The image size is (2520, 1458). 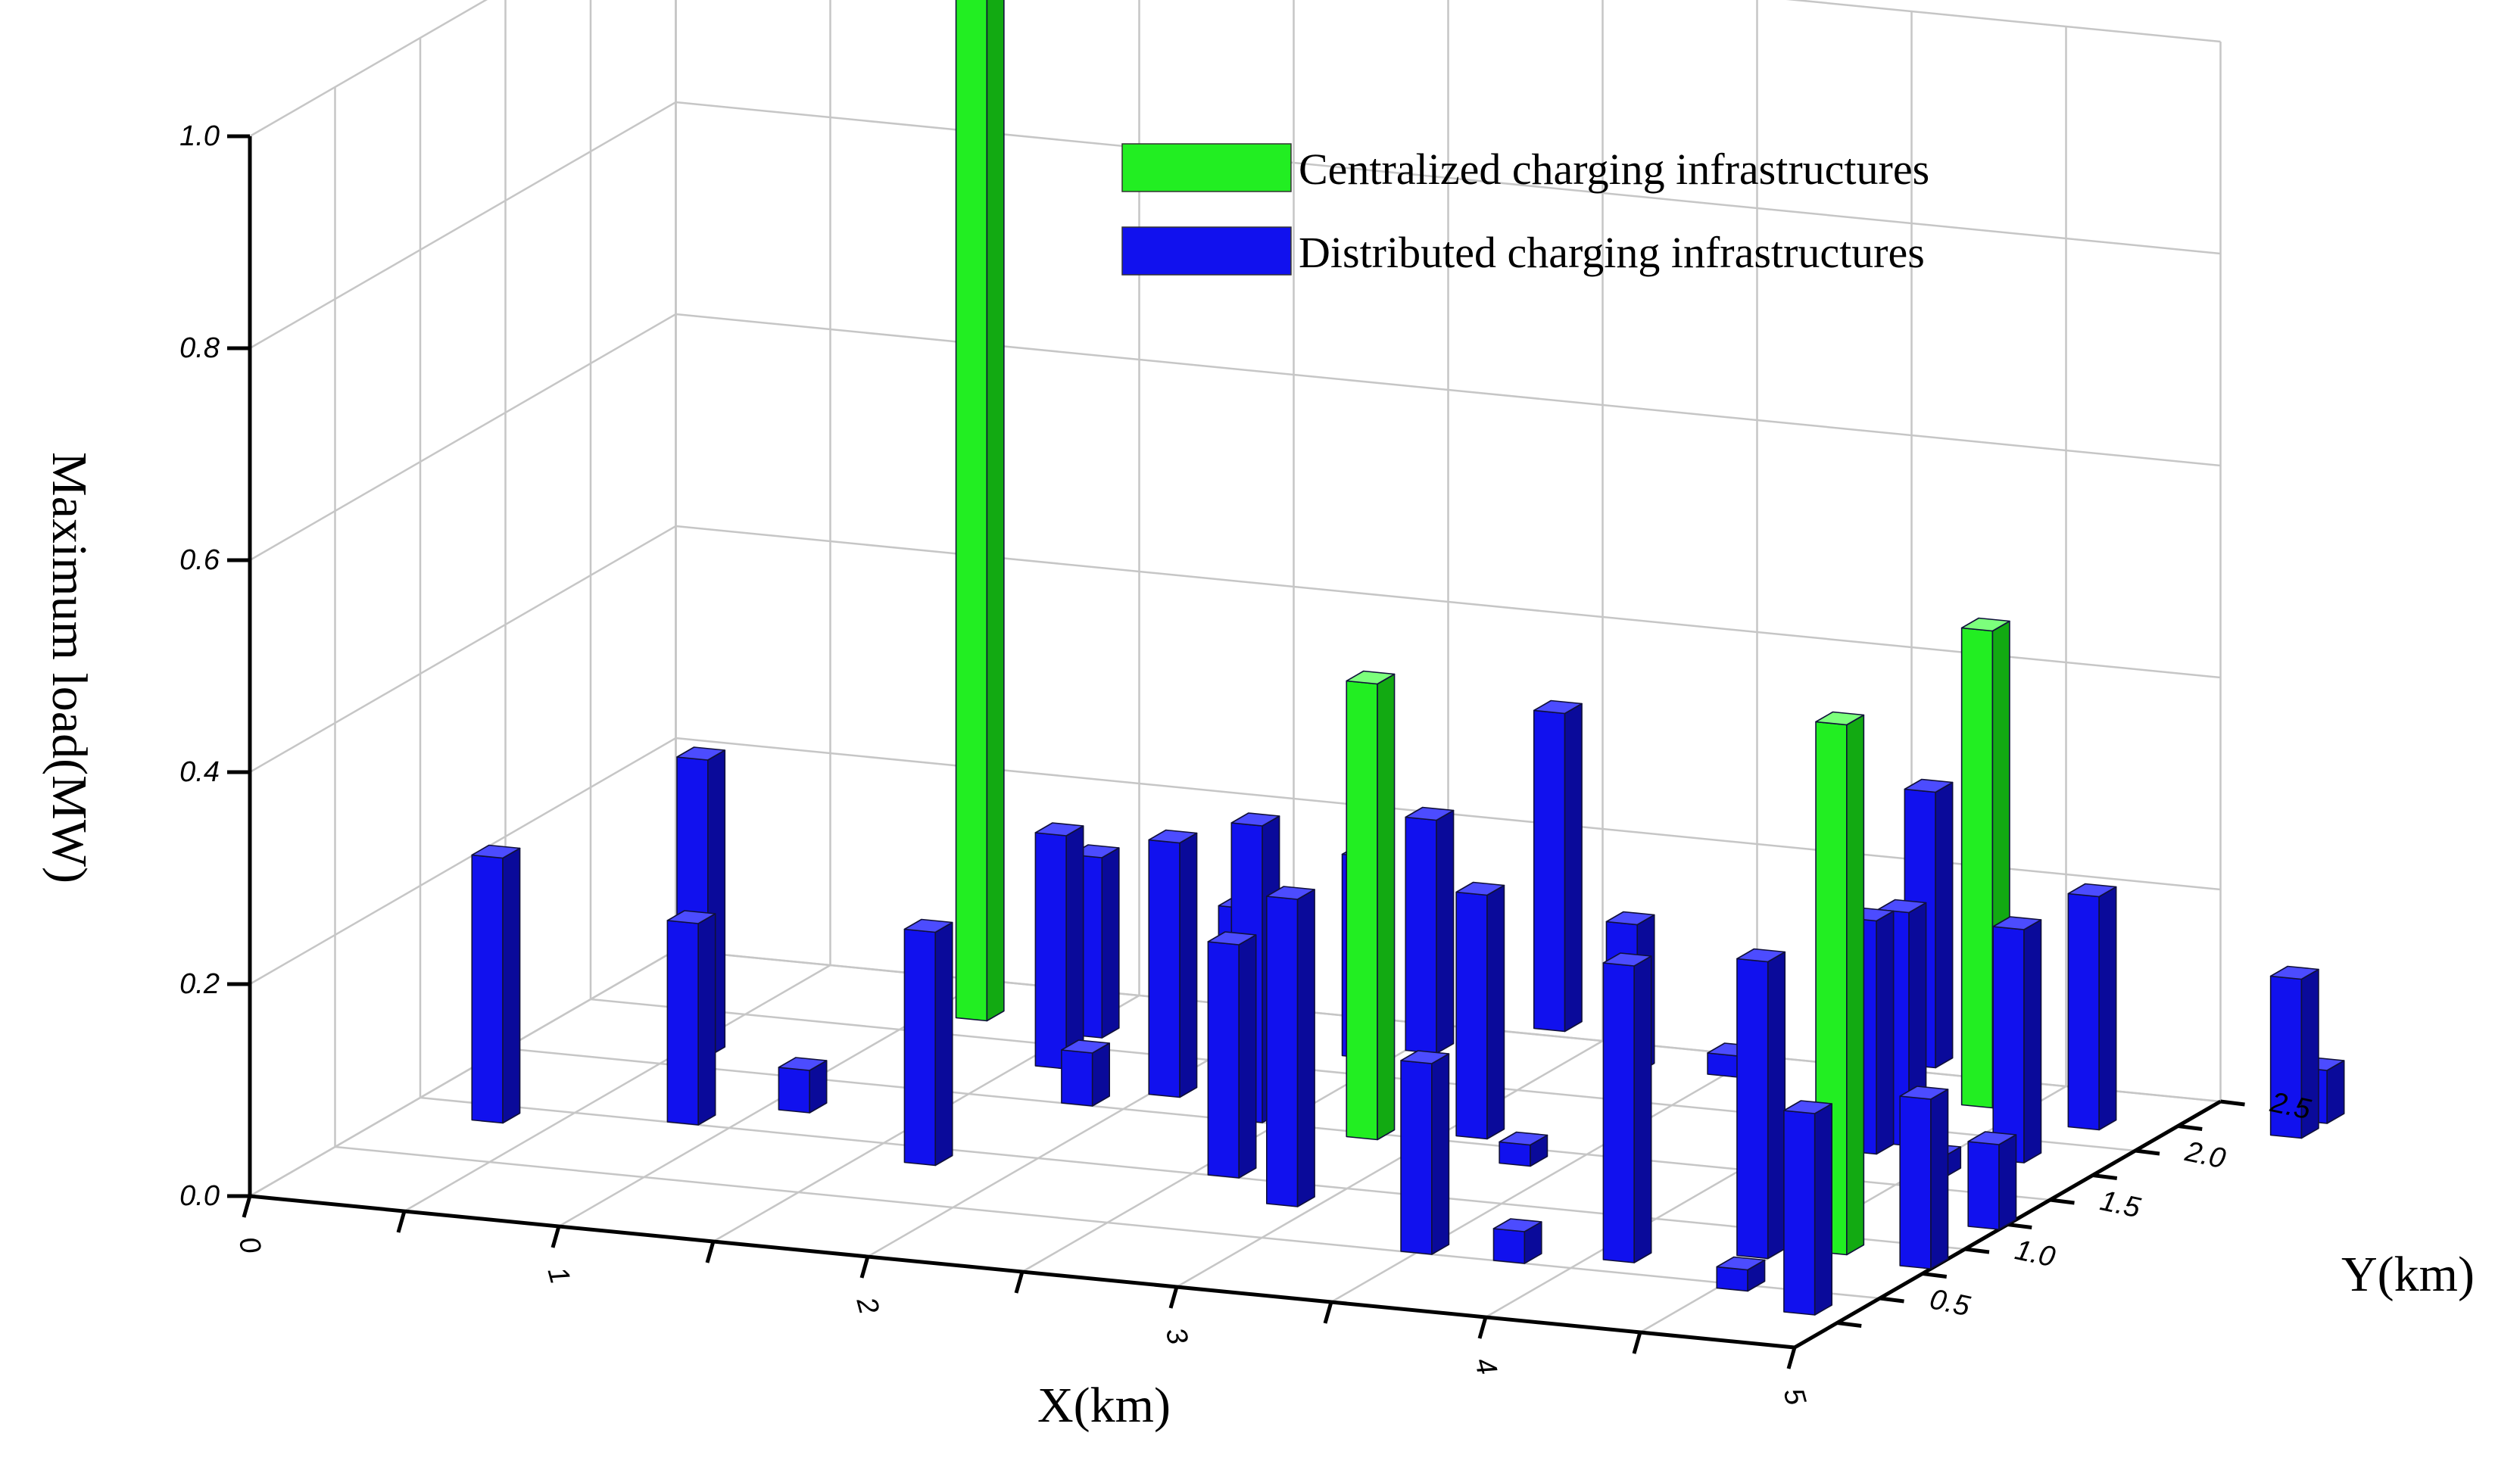 I want to click on legend-label-centralized: Centralized charging infrastructures, so click(x=1614, y=169).